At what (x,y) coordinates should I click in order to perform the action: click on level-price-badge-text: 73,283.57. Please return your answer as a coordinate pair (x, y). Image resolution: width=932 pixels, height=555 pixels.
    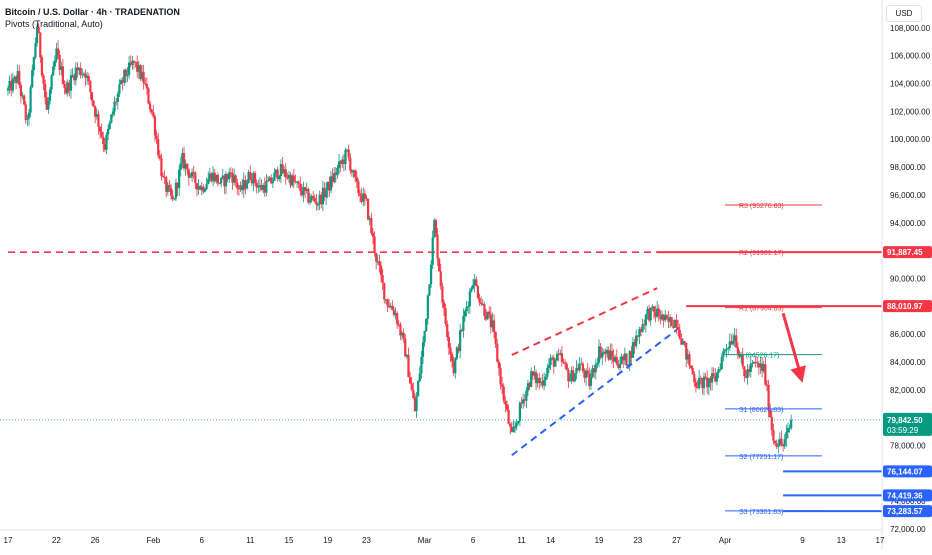
    Looking at the image, I should click on (905, 511).